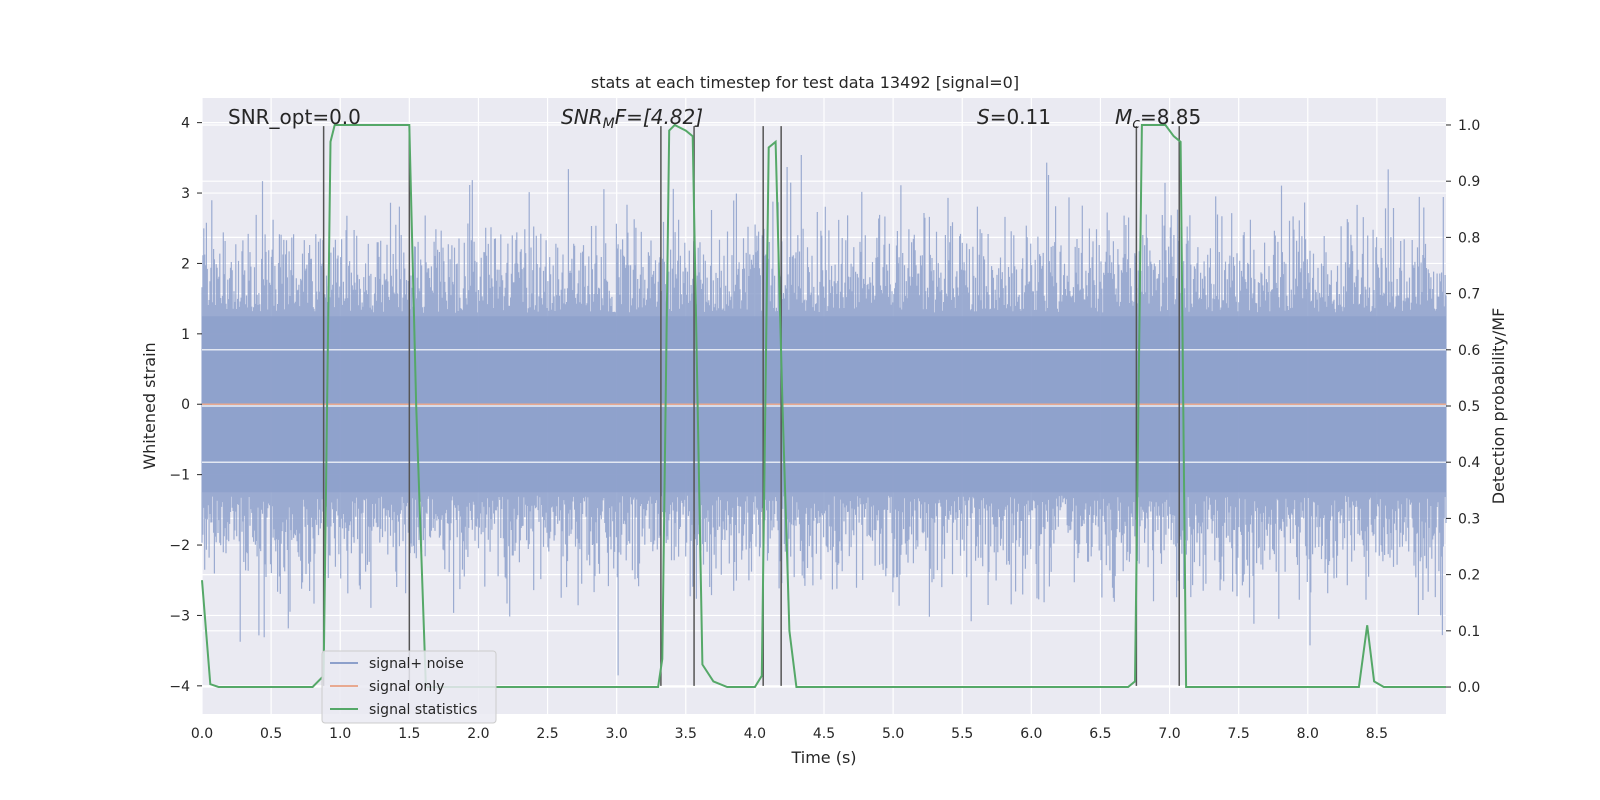  What do you see at coordinates (1469, 238) in the screenshot?
I see `y-right-tick-label-2: 0.8` at bounding box center [1469, 238].